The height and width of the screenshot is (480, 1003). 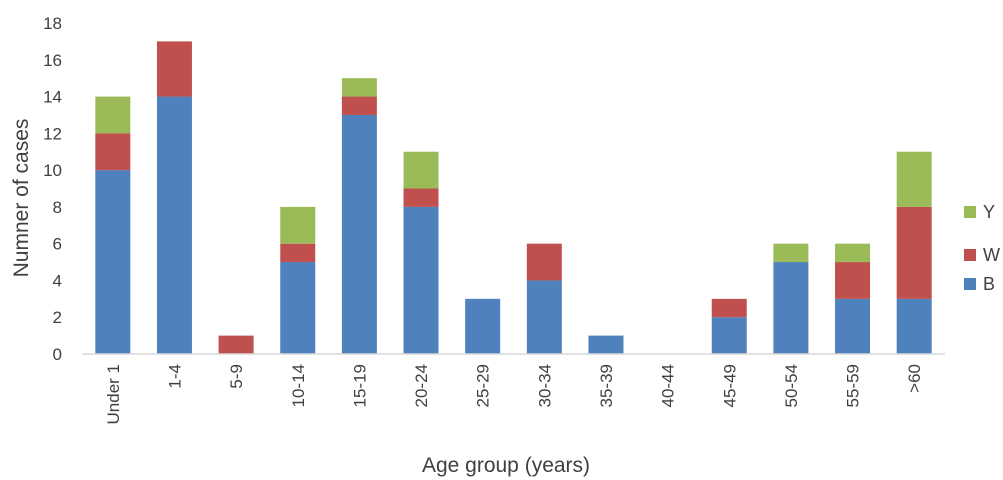 I want to click on x-tick-label: 15-19, so click(x=359, y=385).